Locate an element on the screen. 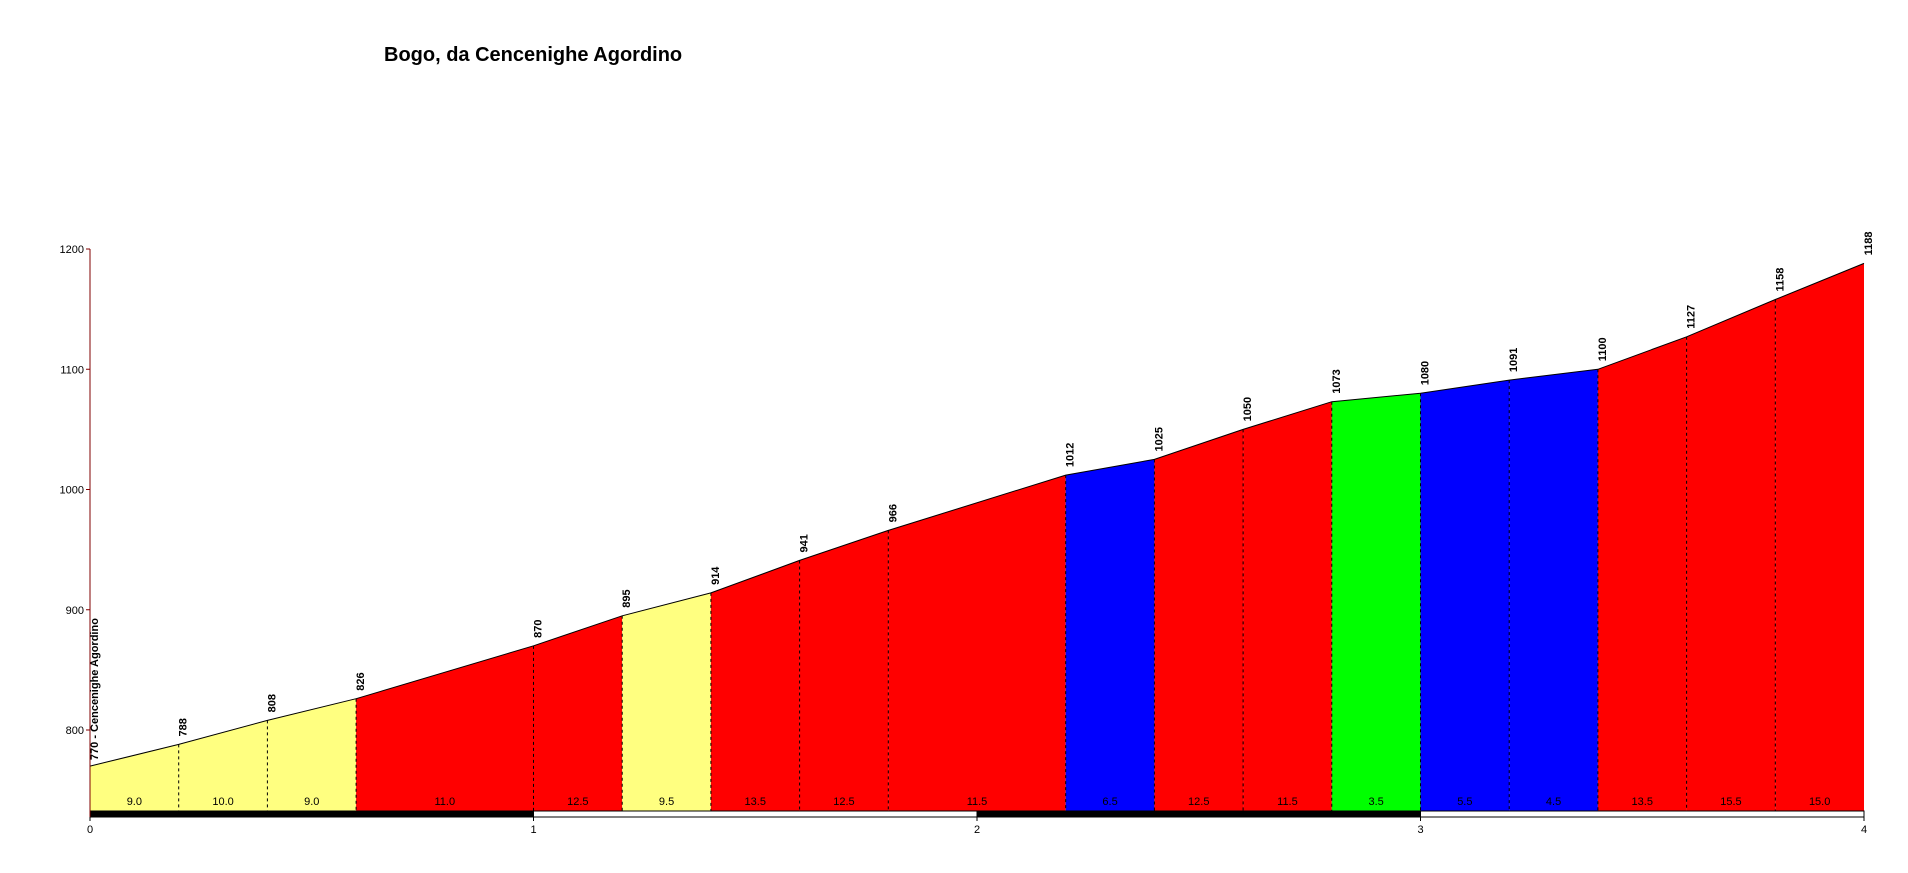  gradient-label: 15.0 is located at coordinates (1819, 802).